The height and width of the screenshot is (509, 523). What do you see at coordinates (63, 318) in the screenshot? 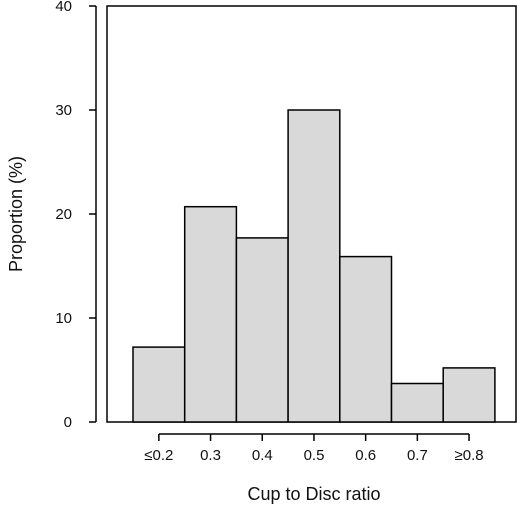
I see `y-tick-label-1: 10` at bounding box center [63, 318].